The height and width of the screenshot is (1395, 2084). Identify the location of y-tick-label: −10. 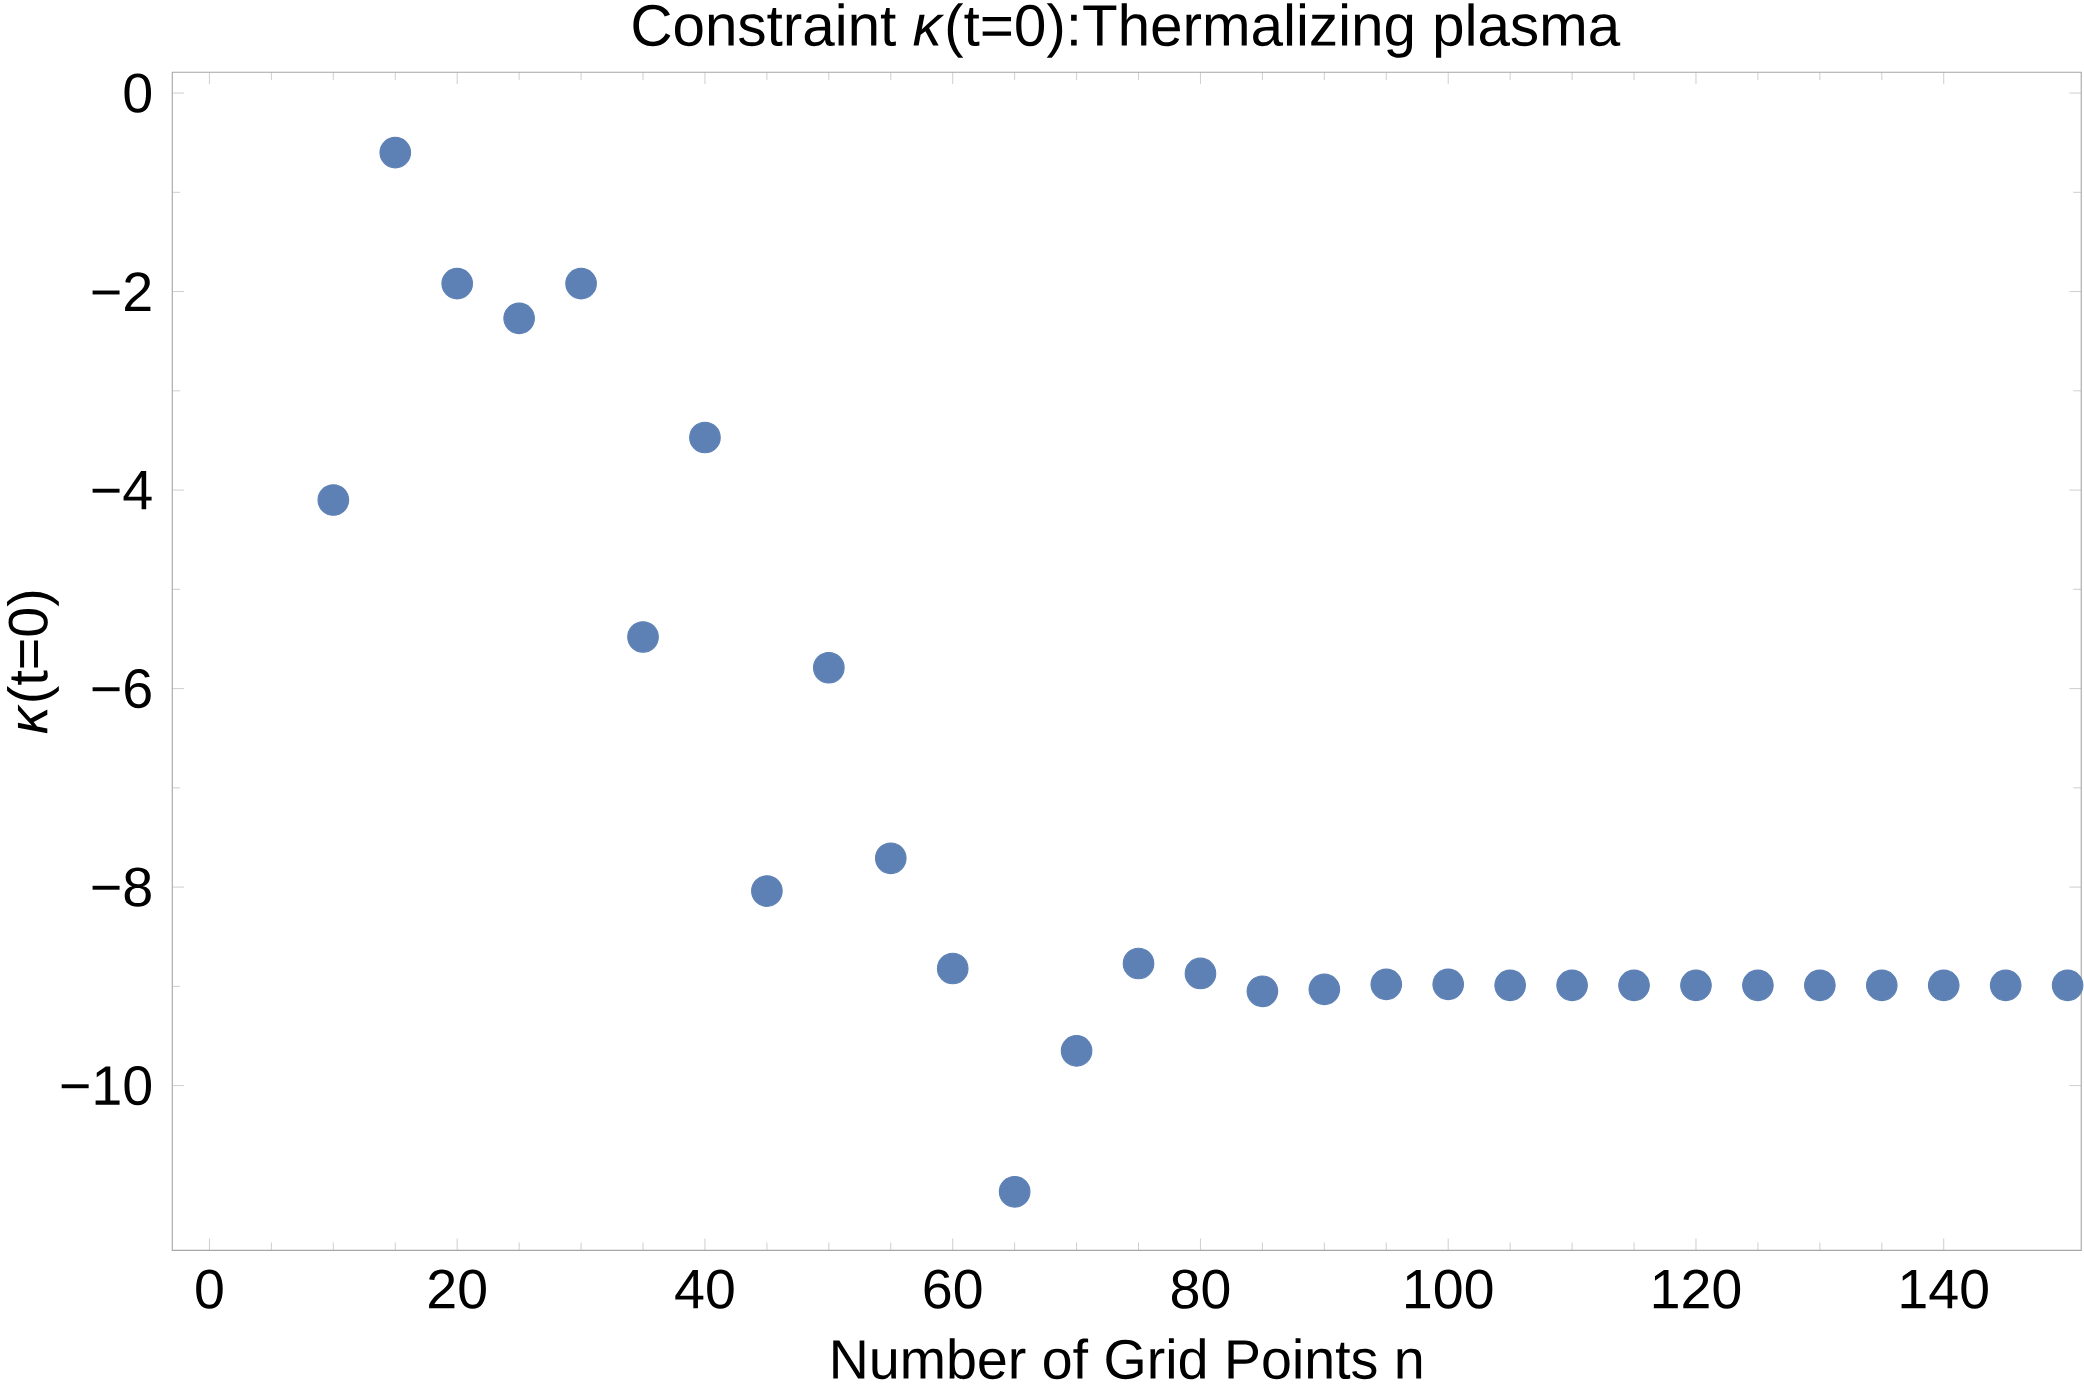
(106, 1086).